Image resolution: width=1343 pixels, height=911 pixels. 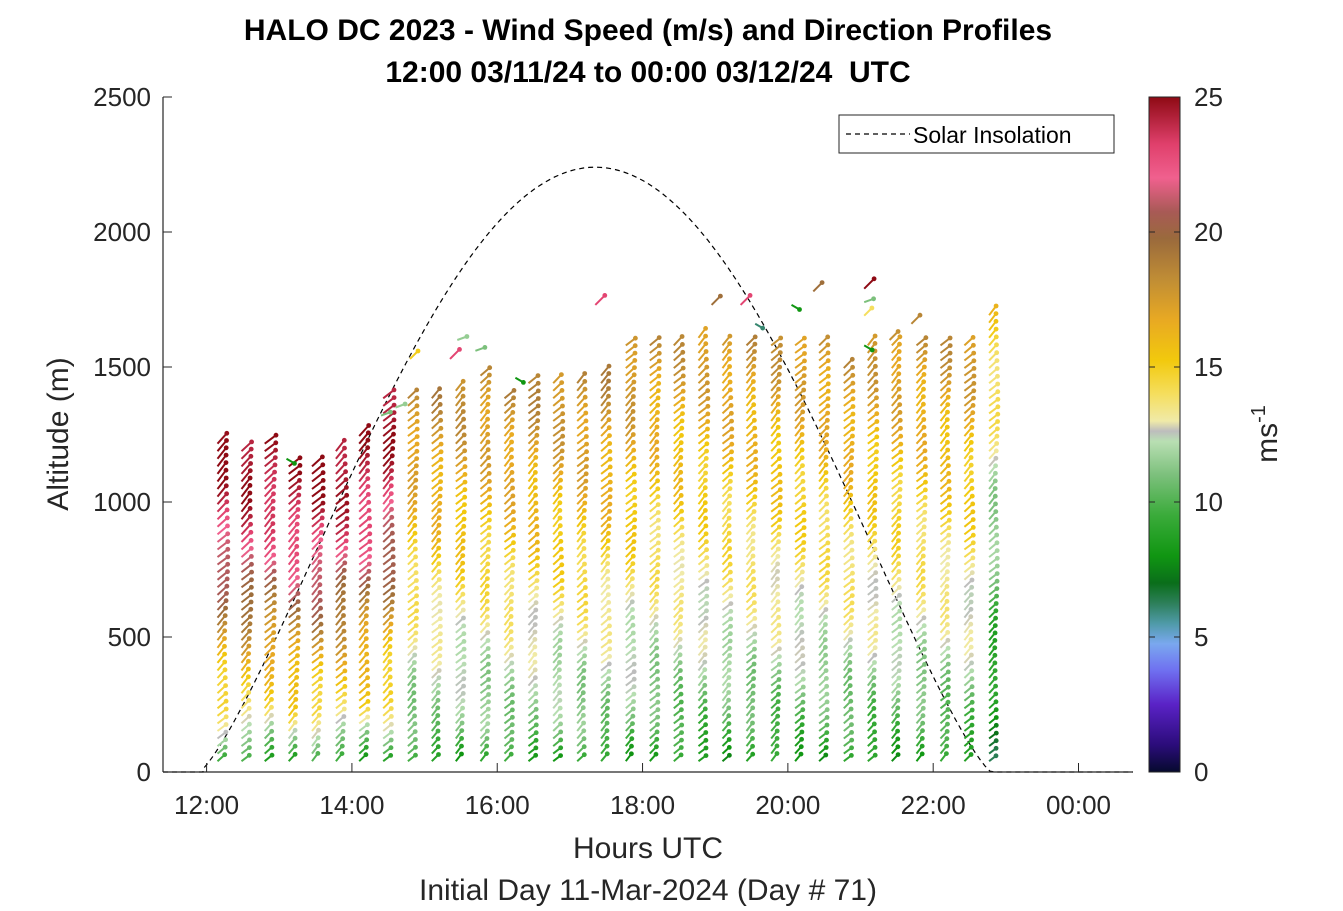 What do you see at coordinates (1266, 434) in the screenshot?
I see `colorbar-label: ms-1` at bounding box center [1266, 434].